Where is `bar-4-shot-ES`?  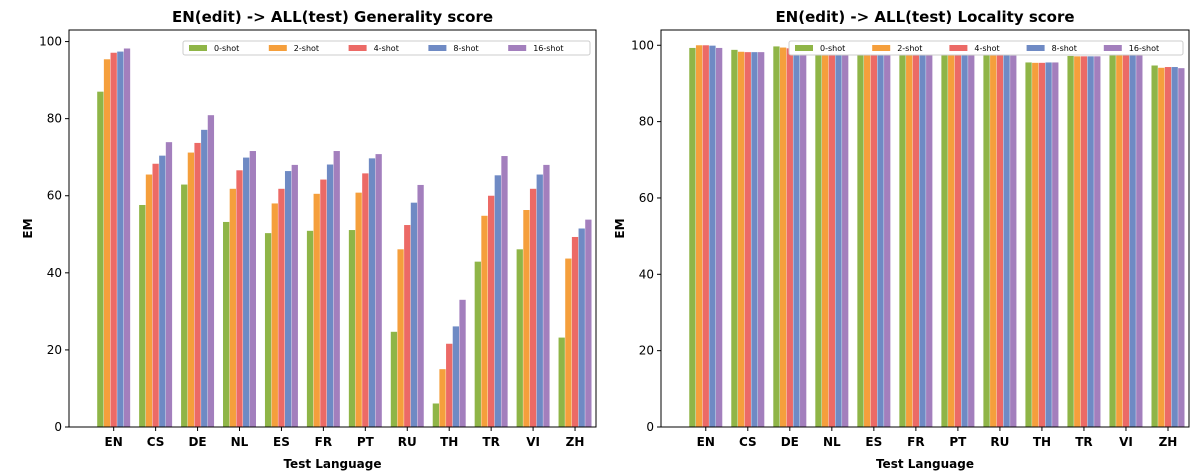 bar-4-shot-ES is located at coordinates (281, 307).